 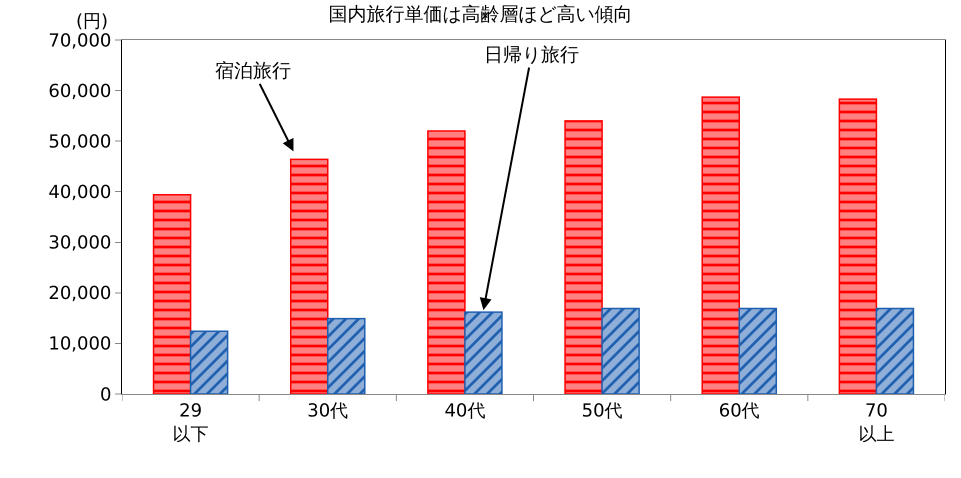 What do you see at coordinates (480, 14) in the screenshot?
I see `chart-title: 国内旅行単価は高齢層ほど高い傾向` at bounding box center [480, 14].